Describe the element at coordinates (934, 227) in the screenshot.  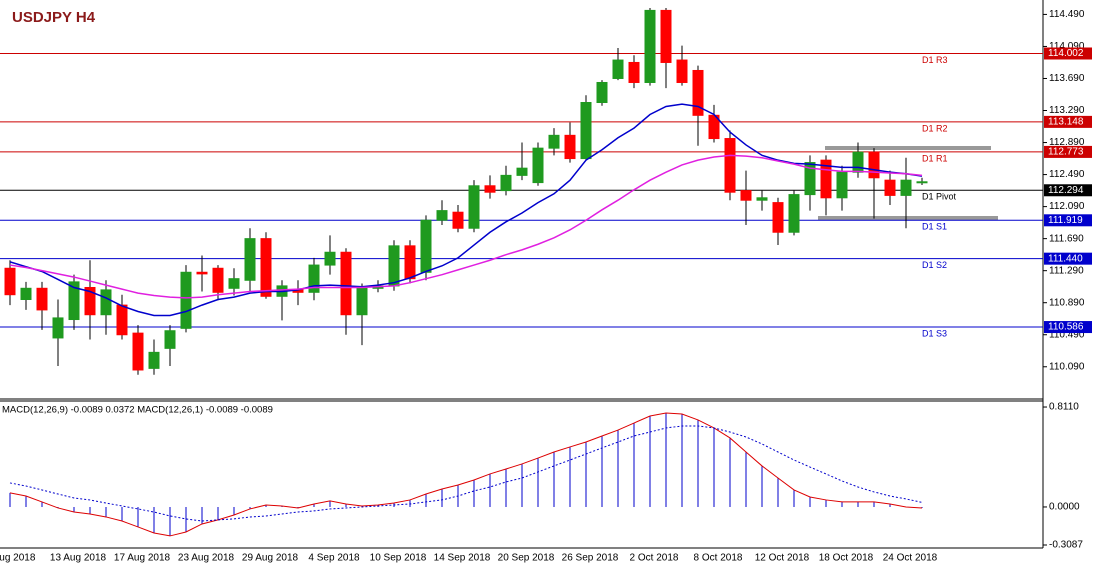
I see `level-label: D1 S1` at that location.